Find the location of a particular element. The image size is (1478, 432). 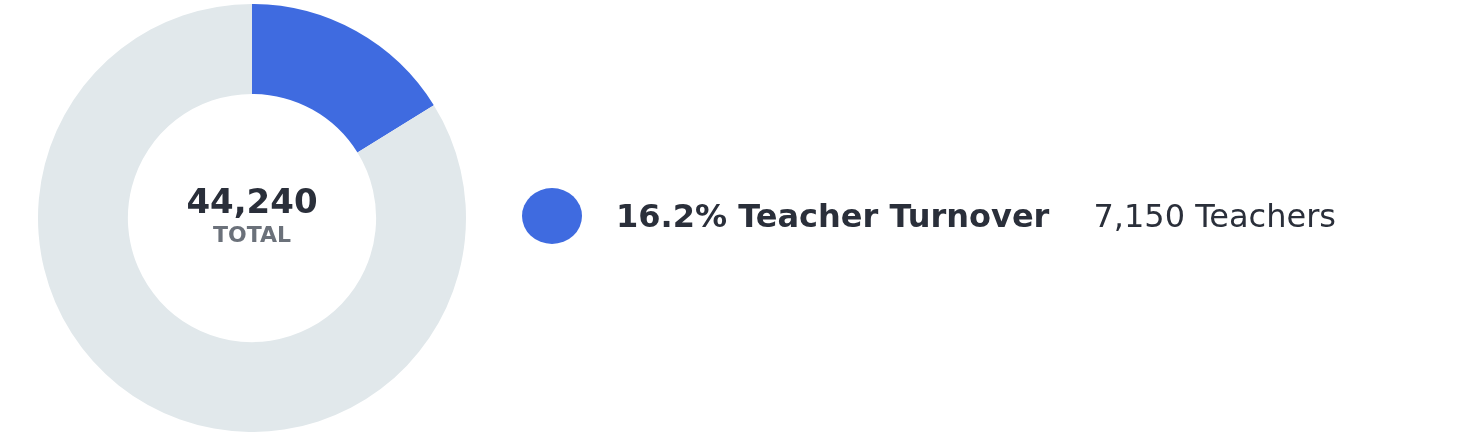

data-label: 7,150 Teachers is located at coordinates (1214, 216).